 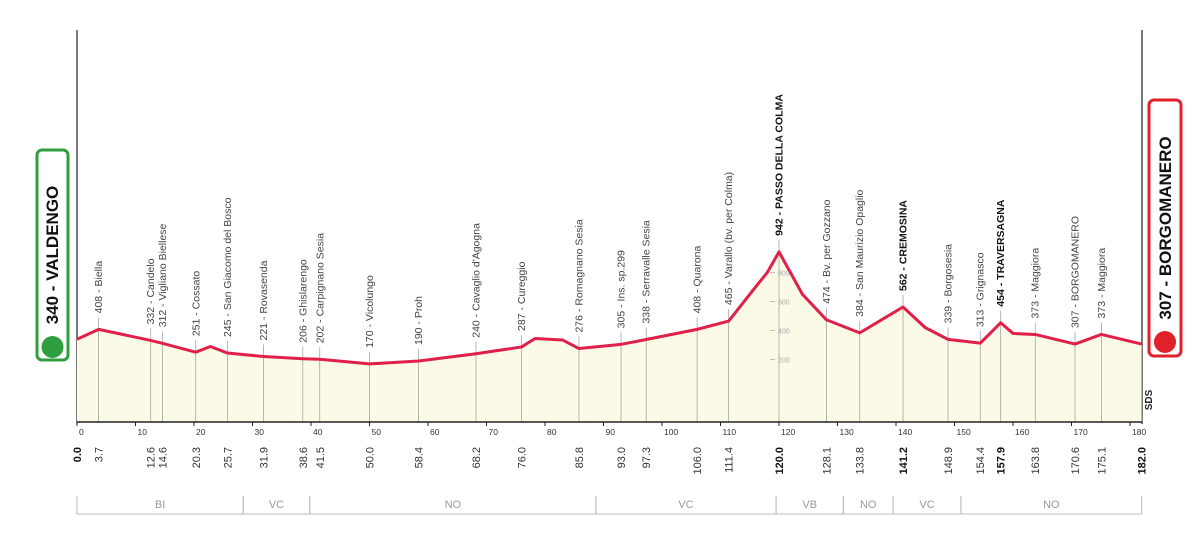 What do you see at coordinates (611, 432) in the screenshot?
I see `x-tick-label: 90` at bounding box center [611, 432].